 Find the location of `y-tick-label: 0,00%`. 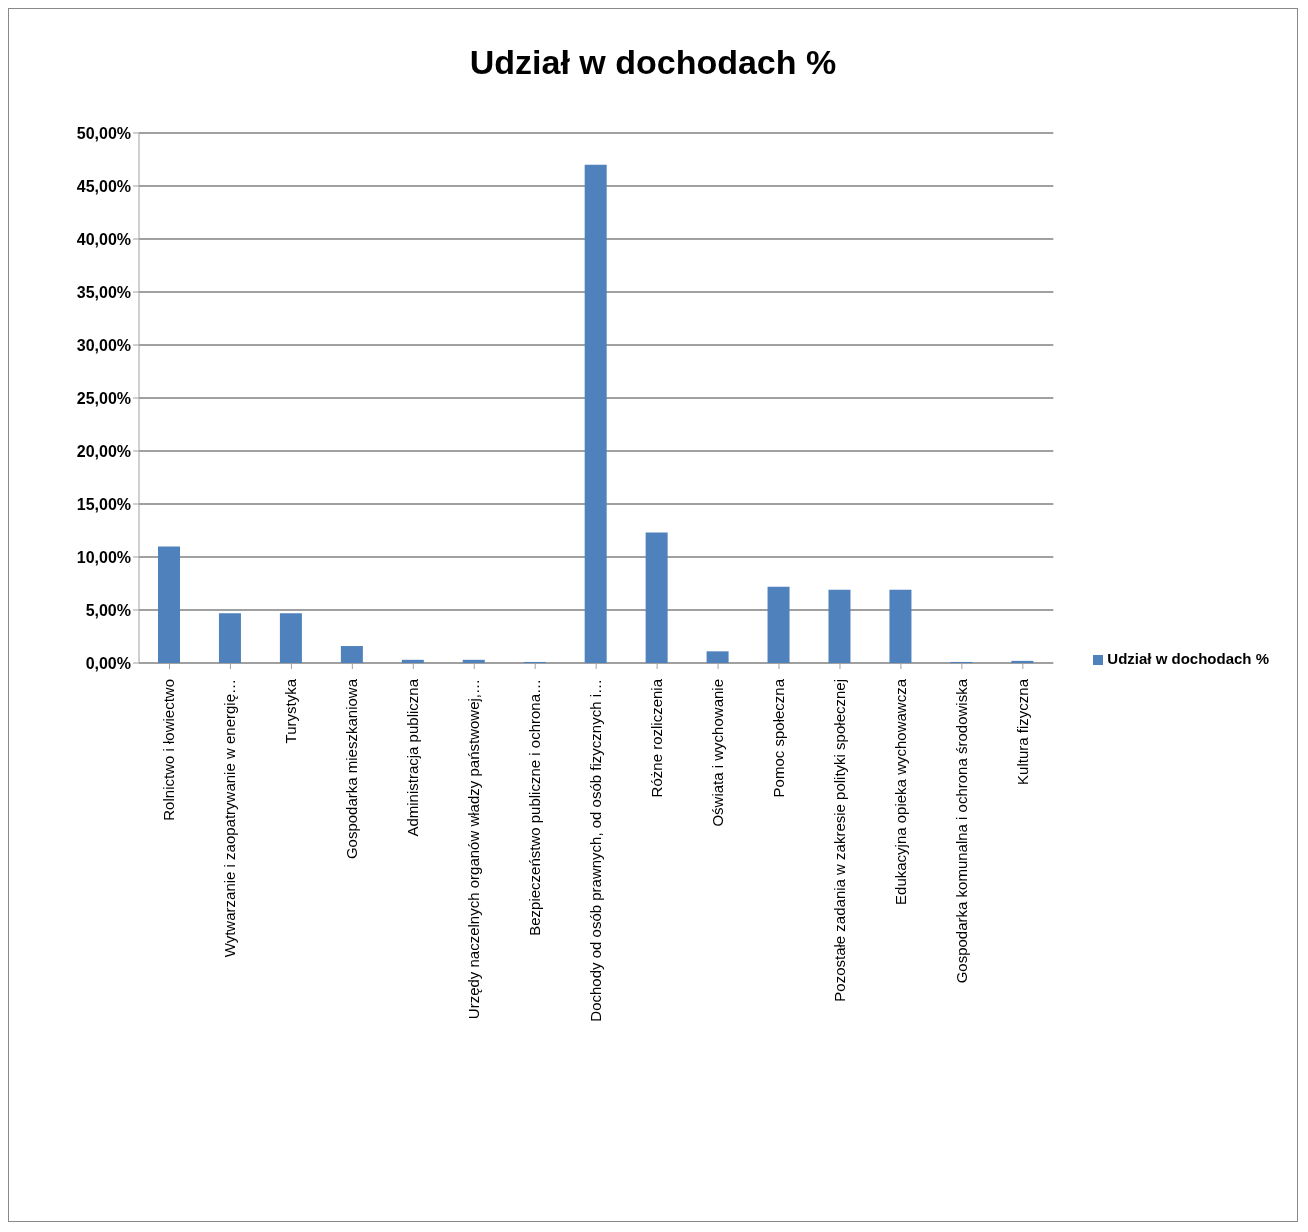

y-tick-label: 0,00% is located at coordinates (108, 663).